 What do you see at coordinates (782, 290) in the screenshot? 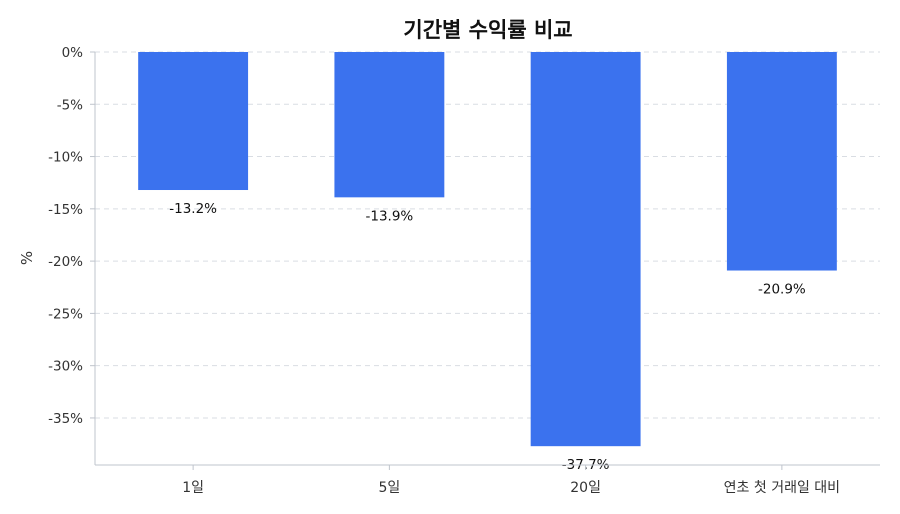
I see `data-label: -20.9%` at bounding box center [782, 290].